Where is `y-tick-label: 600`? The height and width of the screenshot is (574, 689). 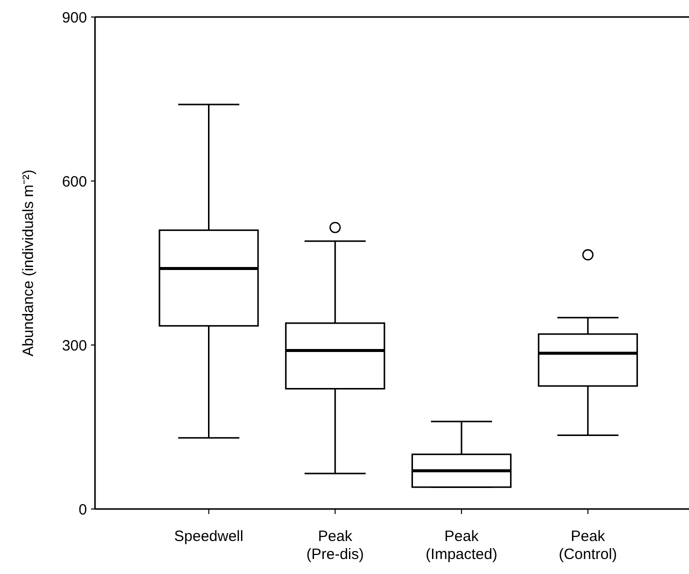
y-tick-label: 600 is located at coordinates (74, 181).